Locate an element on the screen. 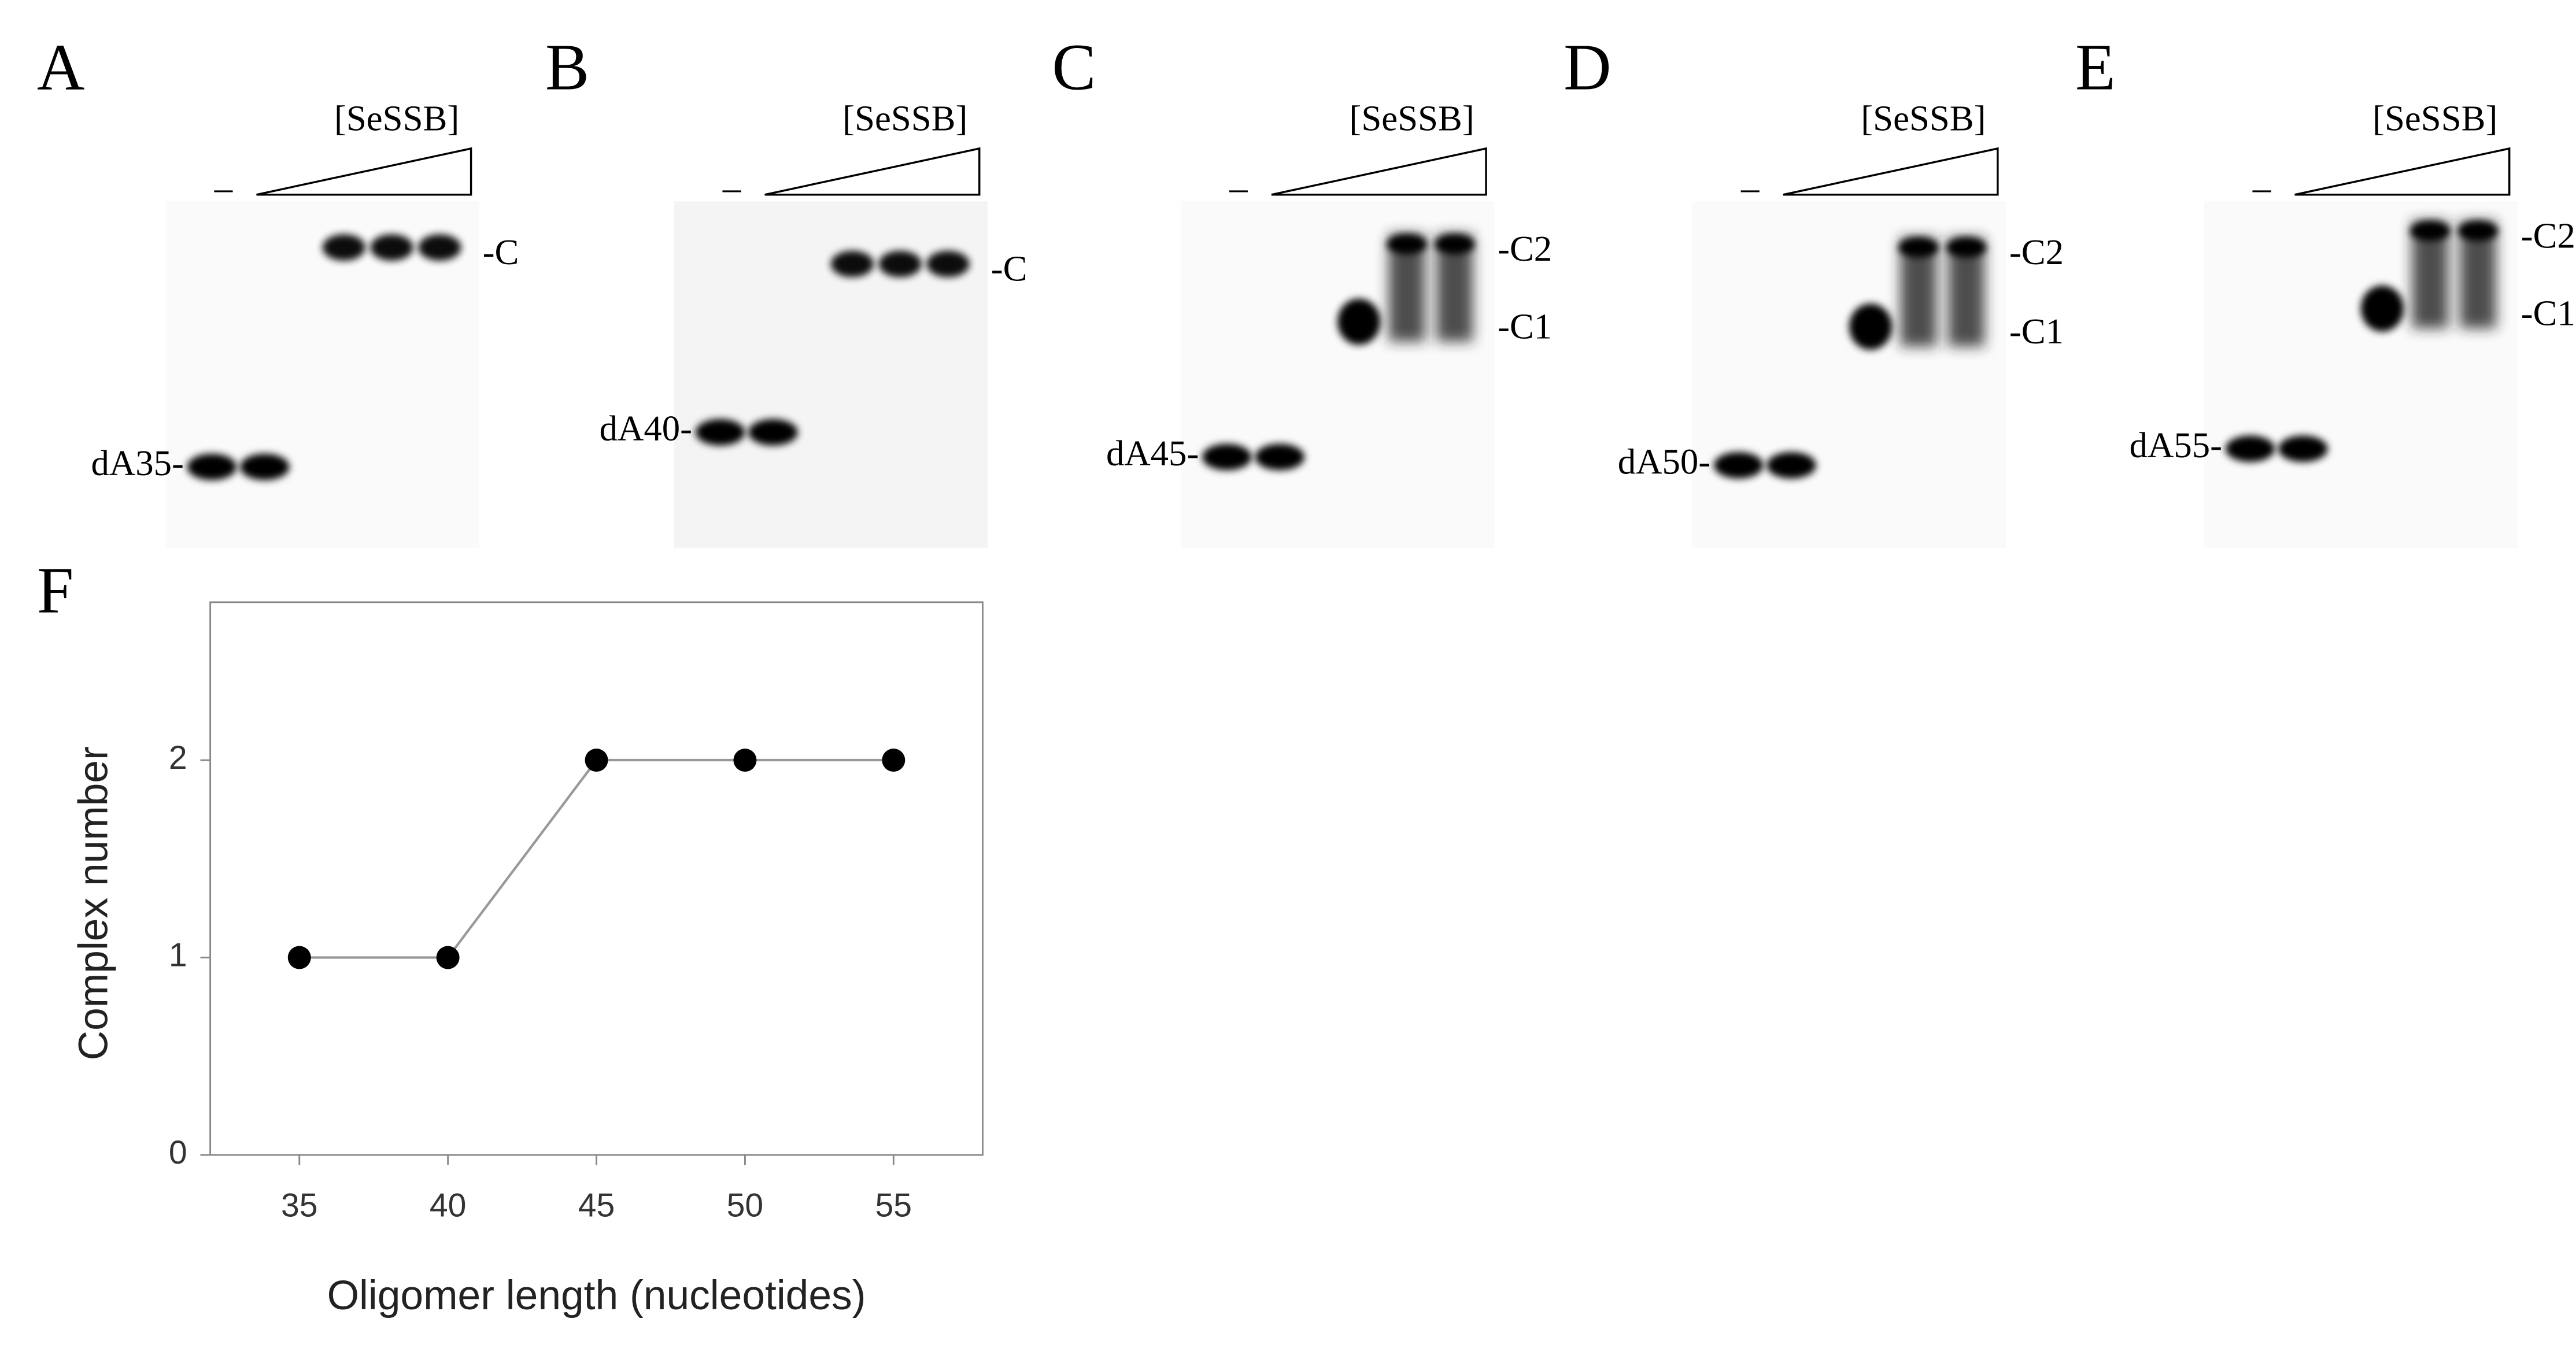  gel-panel: B [SeSSB] – dA40- -C is located at coordinates (786, 289).